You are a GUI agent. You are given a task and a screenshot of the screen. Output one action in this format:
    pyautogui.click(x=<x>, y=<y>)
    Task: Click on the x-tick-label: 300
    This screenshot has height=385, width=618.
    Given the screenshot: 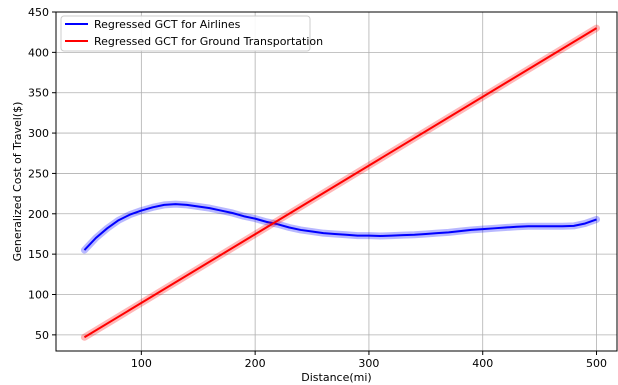 What is the action you would take?
    pyautogui.click(x=368, y=363)
    